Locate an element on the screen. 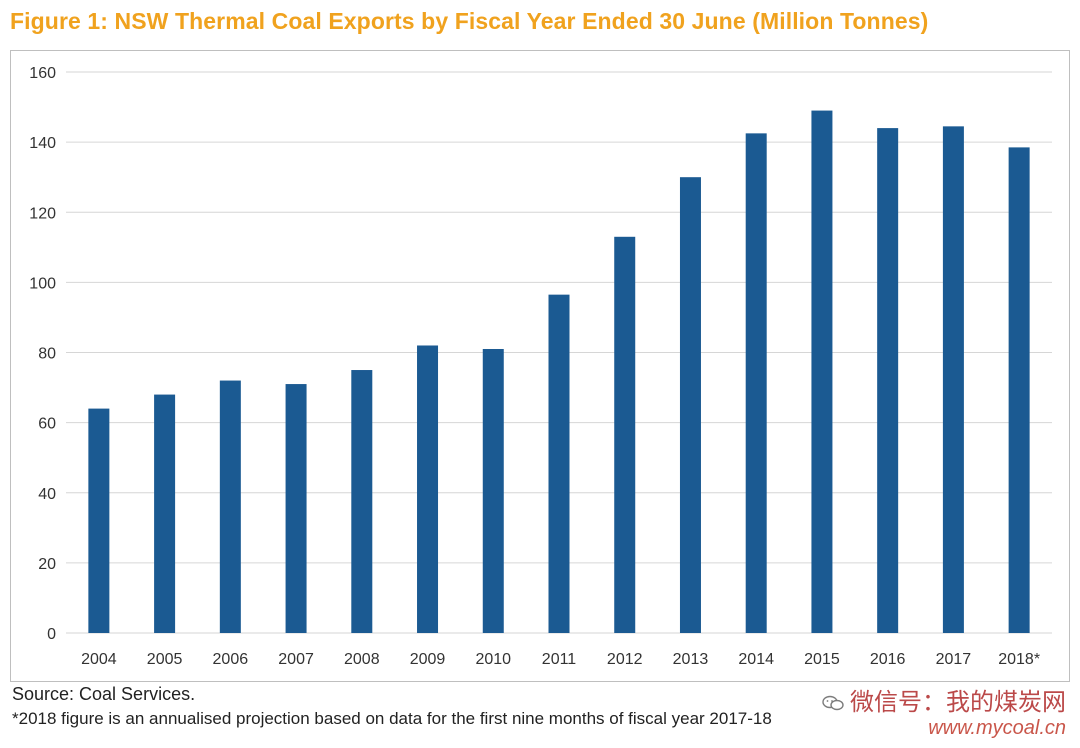 This screenshot has height=748, width=1080. bar-2017 is located at coordinates (953, 380).